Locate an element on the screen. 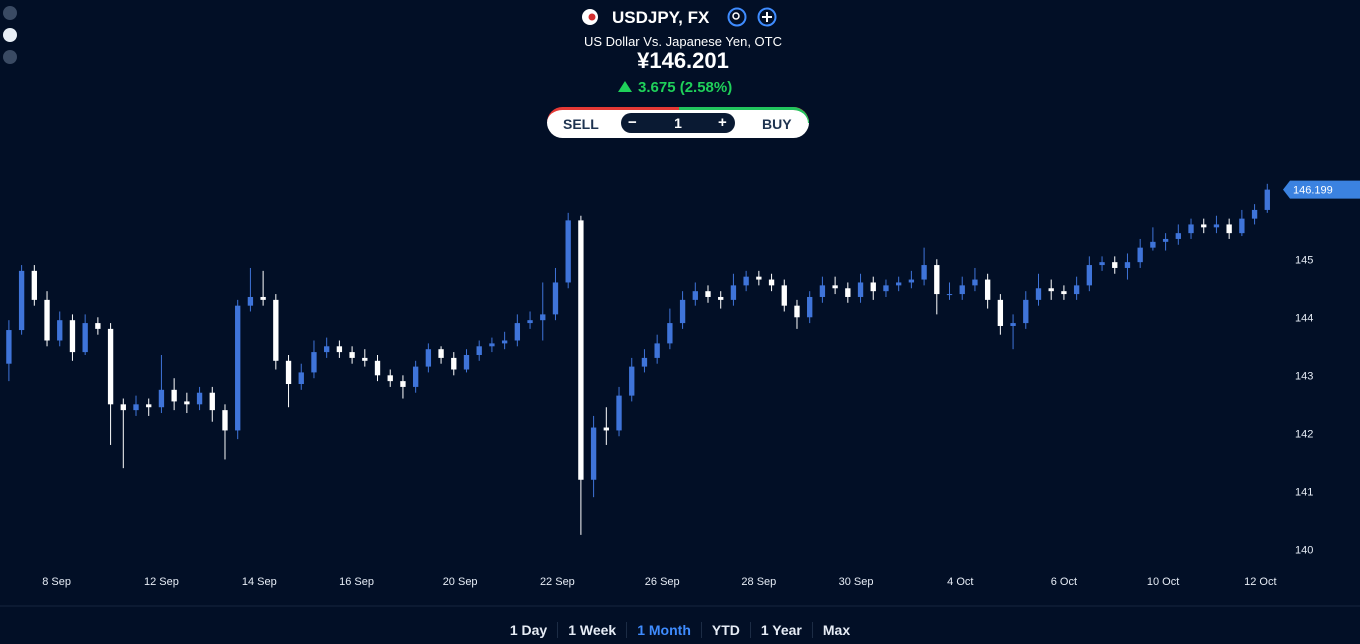  y-tick-label: 145 is located at coordinates (1304, 260).